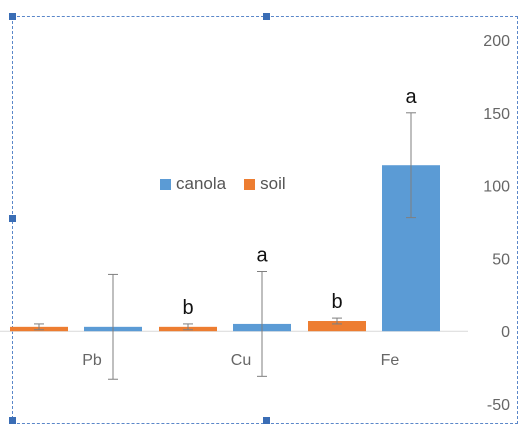 This screenshot has height=429, width=522. Describe the element at coordinates (266, 420) in the screenshot. I see `resize-handle-bottom-center` at that location.